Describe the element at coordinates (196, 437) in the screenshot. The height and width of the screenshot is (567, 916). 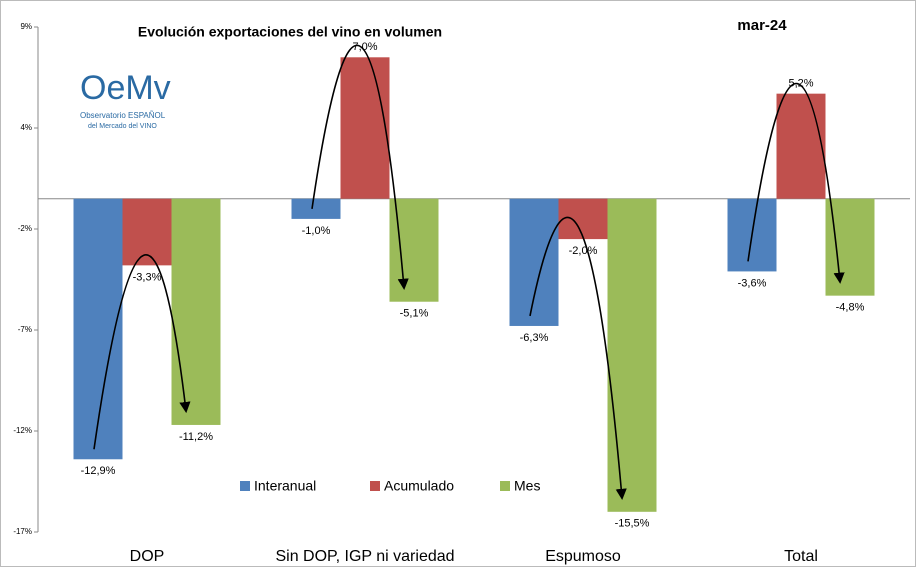
I see `value-label: -11,2%` at that location.